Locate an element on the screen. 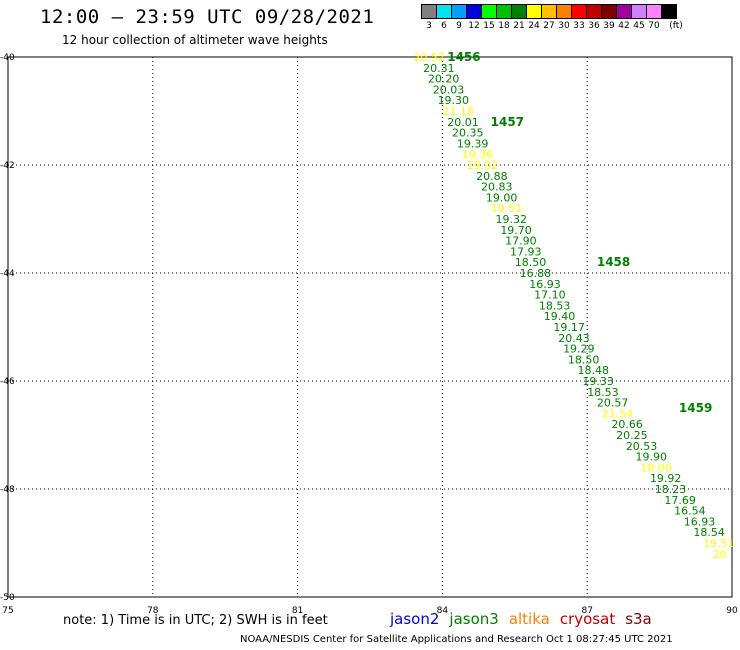  swh-value: 20.01 is located at coordinates (463, 122).